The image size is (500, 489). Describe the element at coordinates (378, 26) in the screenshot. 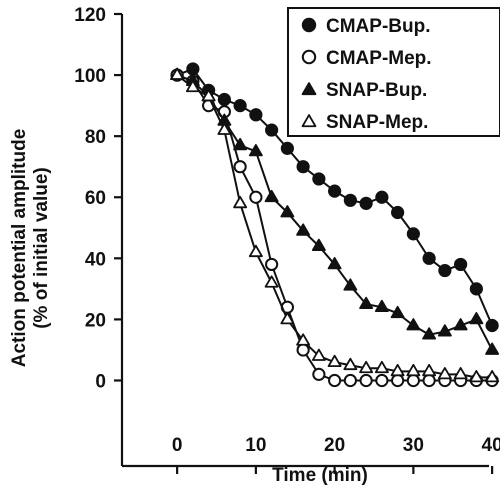

I see `legend-label: CMAP-Bup.` at that location.